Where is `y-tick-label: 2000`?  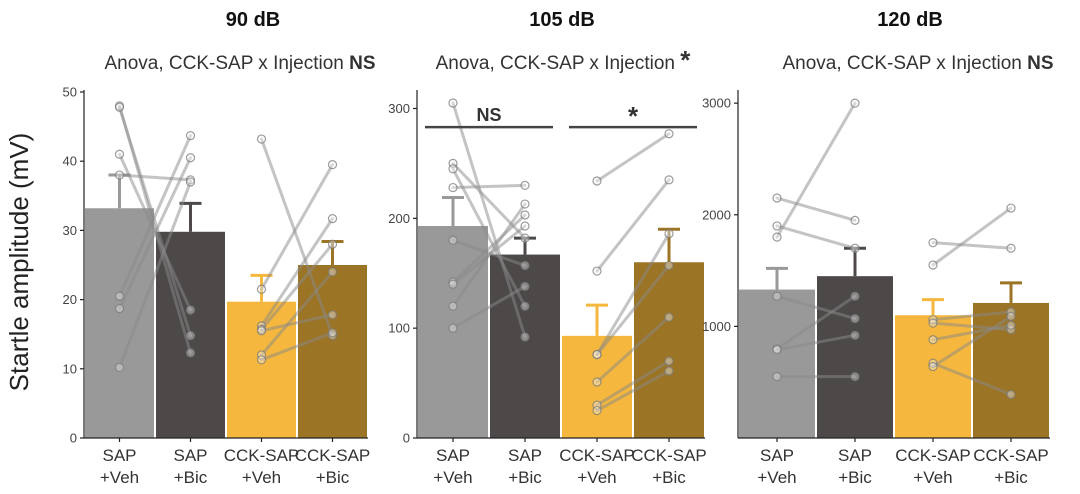
y-tick-label: 2000 is located at coordinates (716, 214).